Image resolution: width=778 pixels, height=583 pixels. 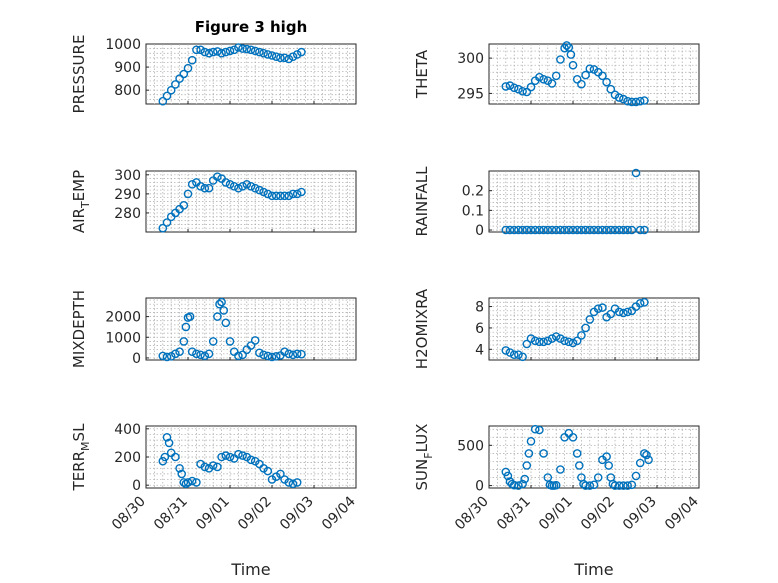 What do you see at coordinates (422, 74) in the screenshot?
I see `y-axis-label: THETA` at bounding box center [422, 74].